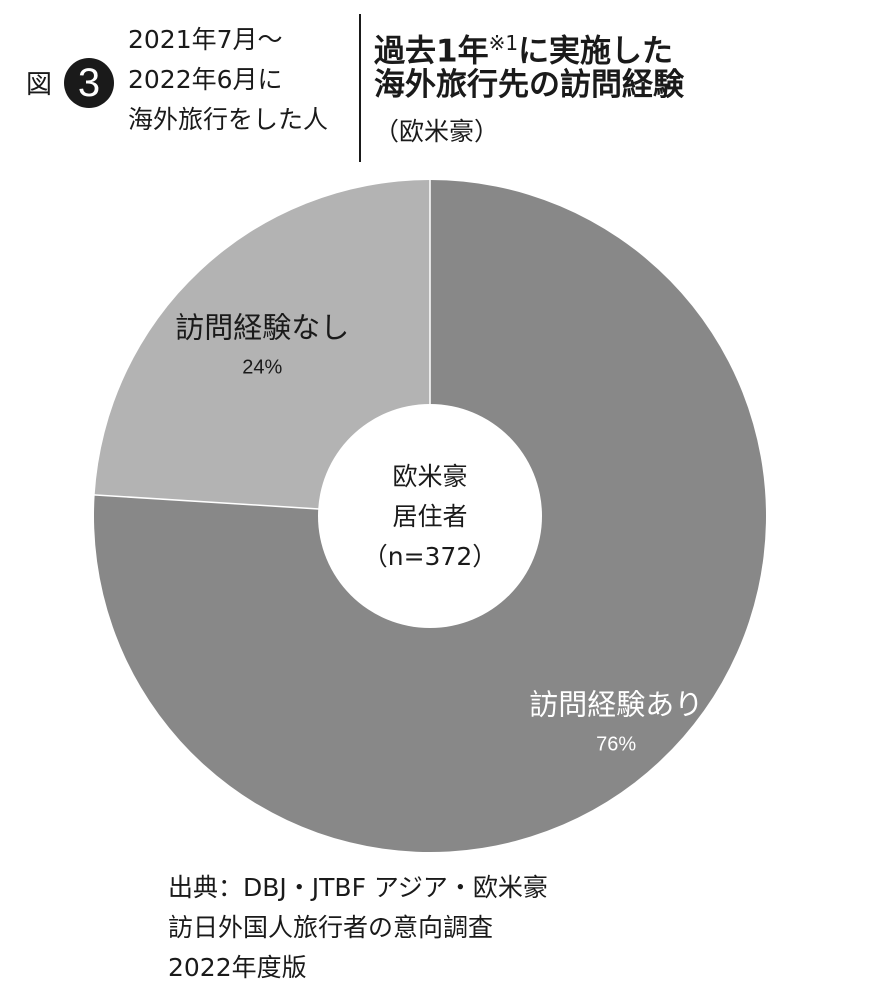 This screenshot has width=890, height=1002. Describe the element at coordinates (89, 83) in the screenshot. I see `figure-number-badge: 3` at that location.